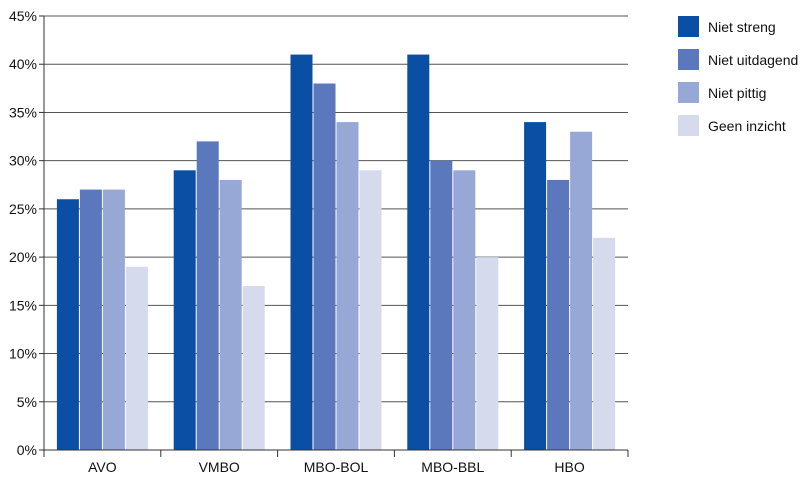  I want to click on y-tick-label: 35%, so click(23, 112).